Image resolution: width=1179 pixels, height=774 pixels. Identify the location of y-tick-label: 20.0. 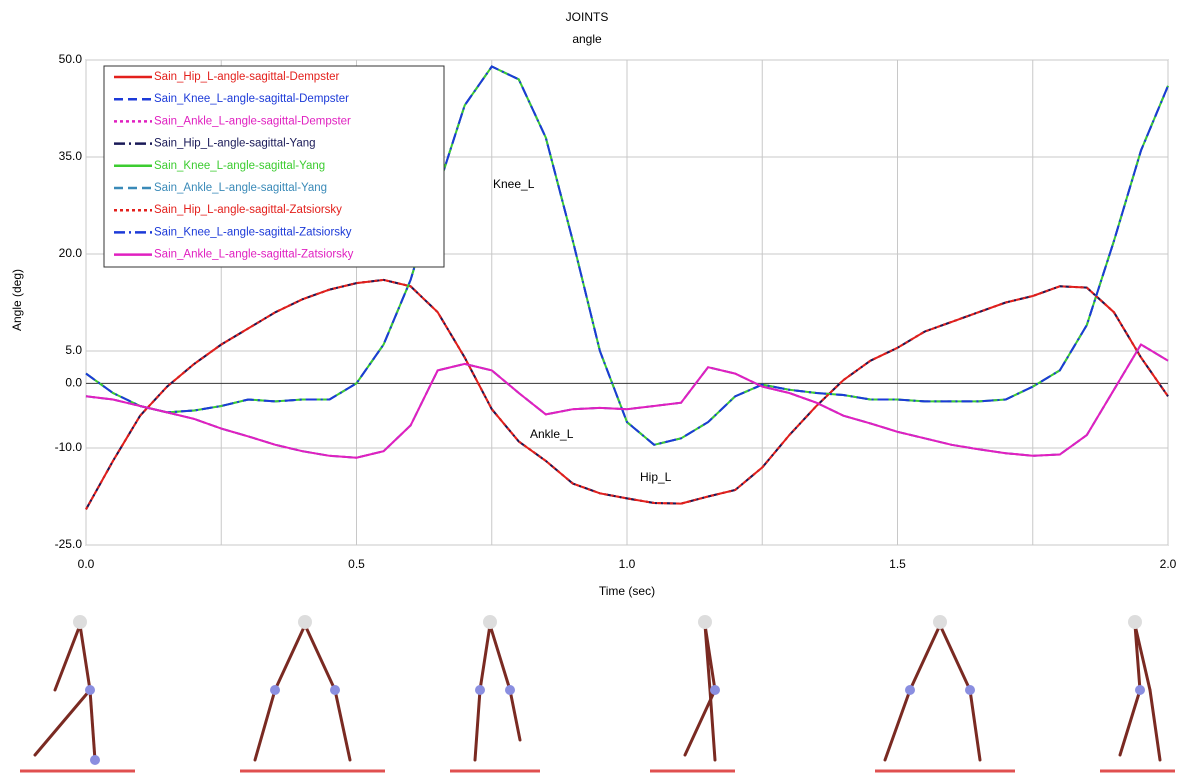
(71, 253).